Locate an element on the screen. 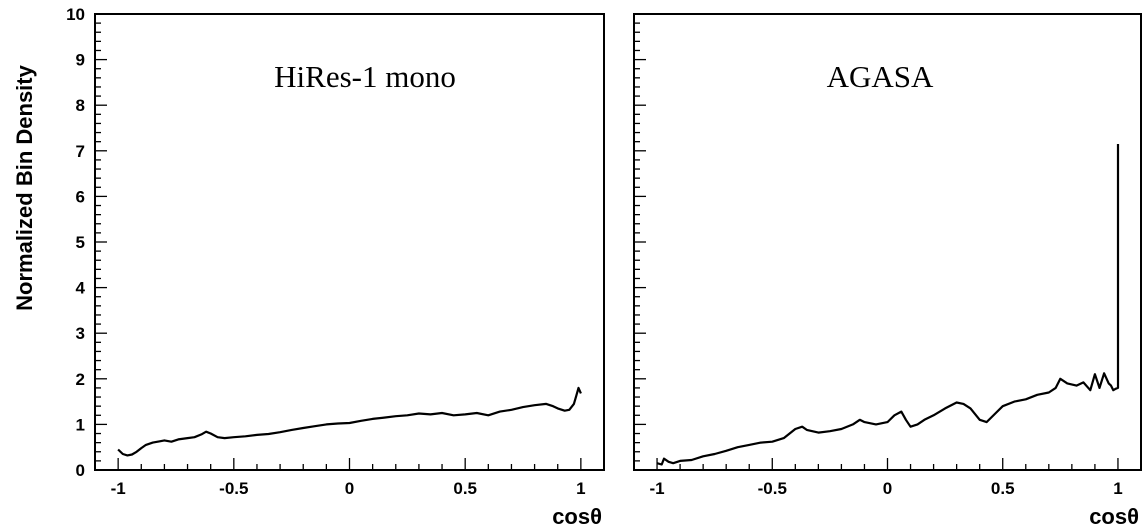 The image size is (1143, 530). y-tick-label: 0 is located at coordinates (80, 470).